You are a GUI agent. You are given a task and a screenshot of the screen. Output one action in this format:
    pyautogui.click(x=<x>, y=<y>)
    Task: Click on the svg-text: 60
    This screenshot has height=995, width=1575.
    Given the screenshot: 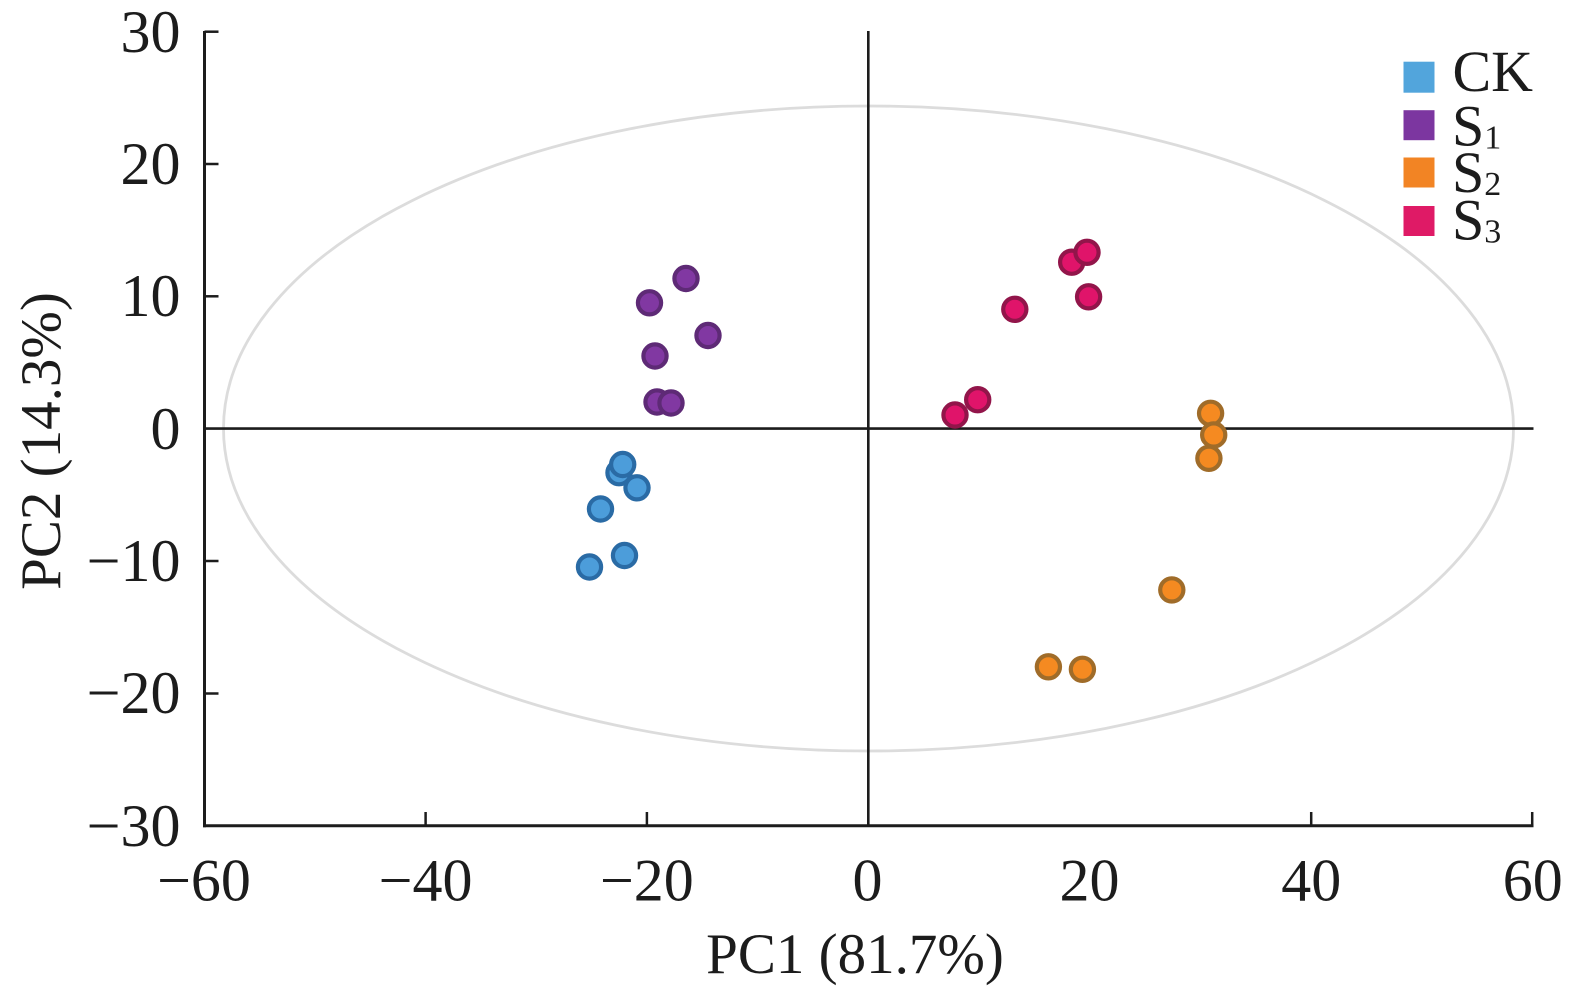 What is the action you would take?
    pyautogui.click(x=1533, y=881)
    